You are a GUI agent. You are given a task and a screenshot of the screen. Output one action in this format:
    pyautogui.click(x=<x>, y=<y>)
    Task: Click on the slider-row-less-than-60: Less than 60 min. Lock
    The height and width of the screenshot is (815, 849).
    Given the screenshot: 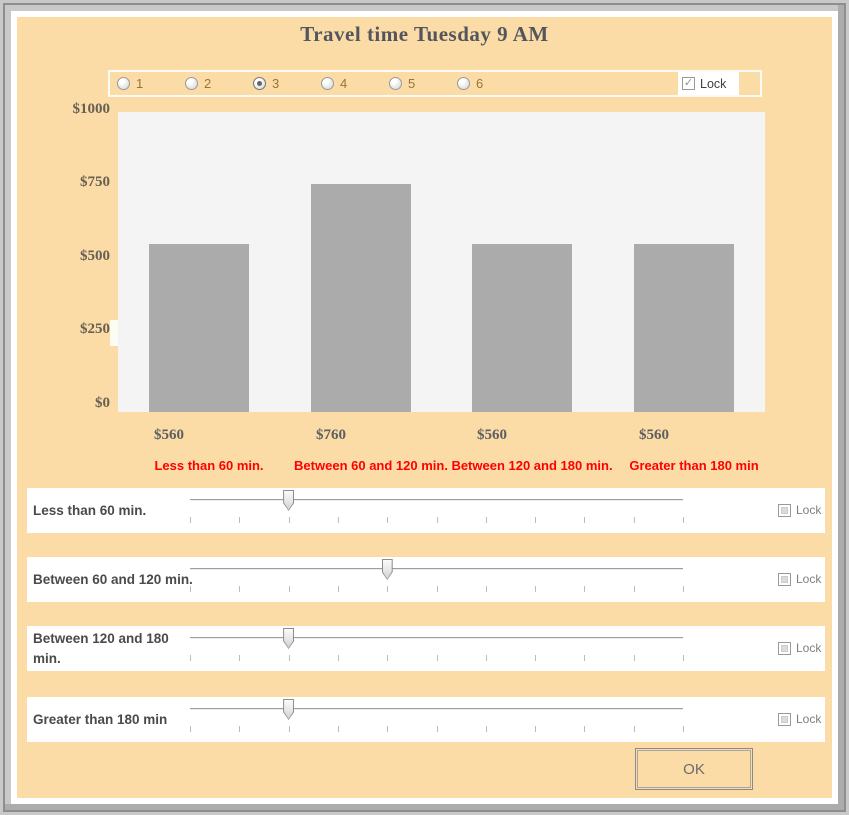 What is the action you would take?
    pyautogui.click(x=426, y=510)
    